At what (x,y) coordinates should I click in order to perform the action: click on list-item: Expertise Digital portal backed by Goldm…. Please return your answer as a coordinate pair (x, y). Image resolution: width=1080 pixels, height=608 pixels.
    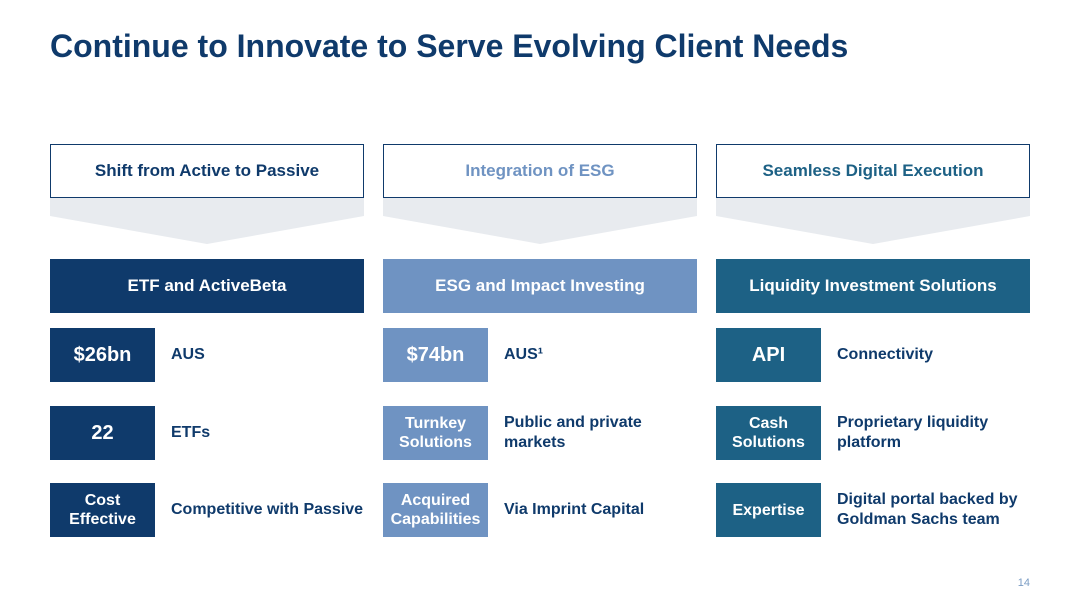
    Looking at the image, I should click on (873, 510).